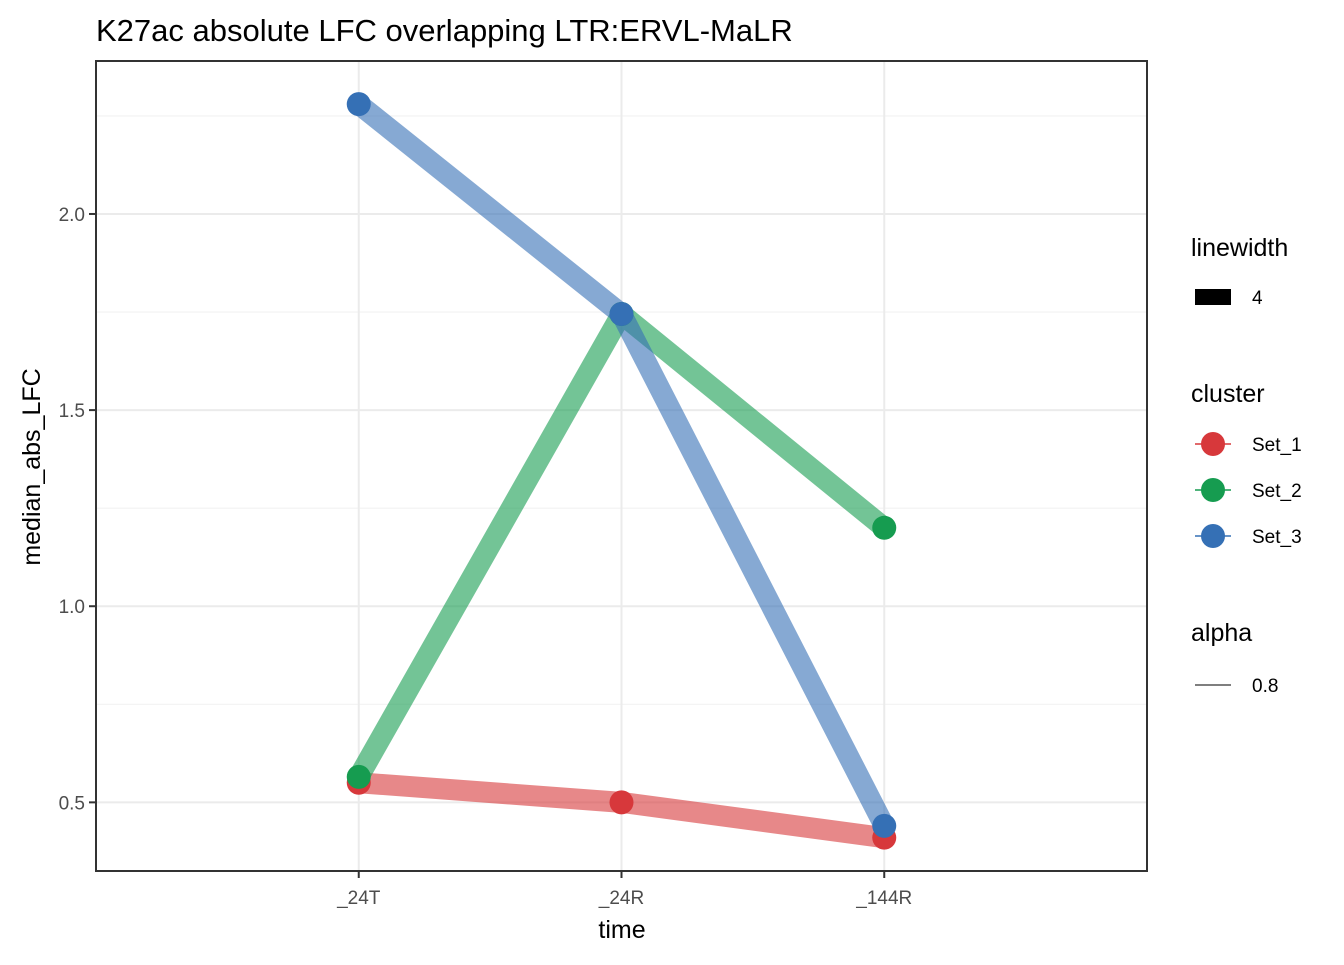  What do you see at coordinates (72, 215) in the screenshot?
I see `y-tick-label: 2.0` at bounding box center [72, 215].